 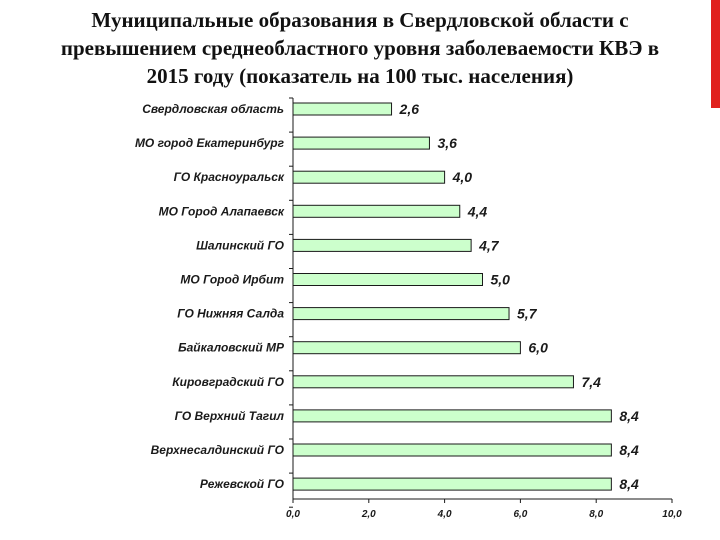 What do you see at coordinates (230, 416) in the screenshot?
I see `category-label: ГО Верхний Тагил` at bounding box center [230, 416].